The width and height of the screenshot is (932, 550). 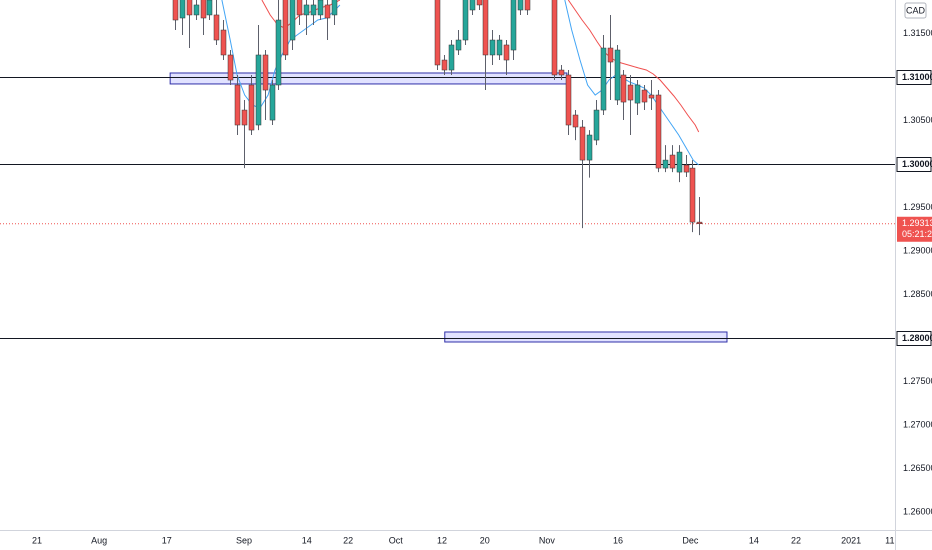 I want to click on y-tick-label: 1.29500, so click(x=917, y=207).